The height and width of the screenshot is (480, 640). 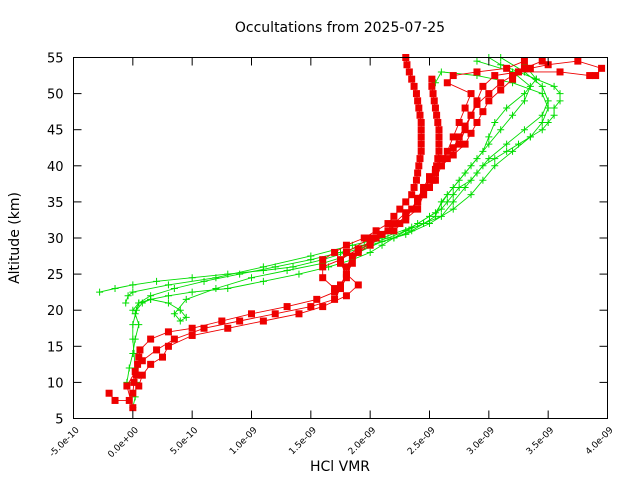 What do you see at coordinates (55, 275) in the screenshot?
I see `y-tick-label: 25` at bounding box center [55, 275].